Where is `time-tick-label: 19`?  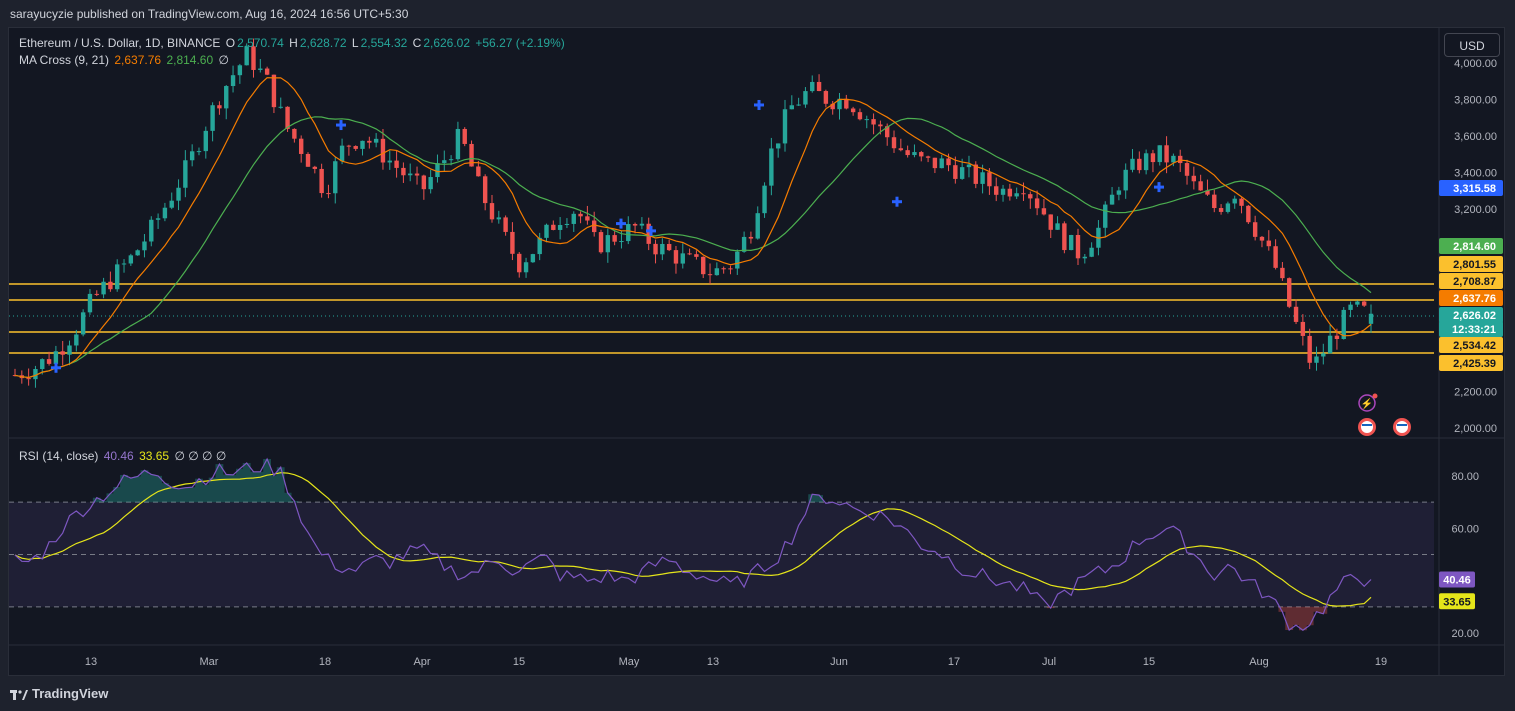 time-tick-label: 19 is located at coordinates (1381, 662).